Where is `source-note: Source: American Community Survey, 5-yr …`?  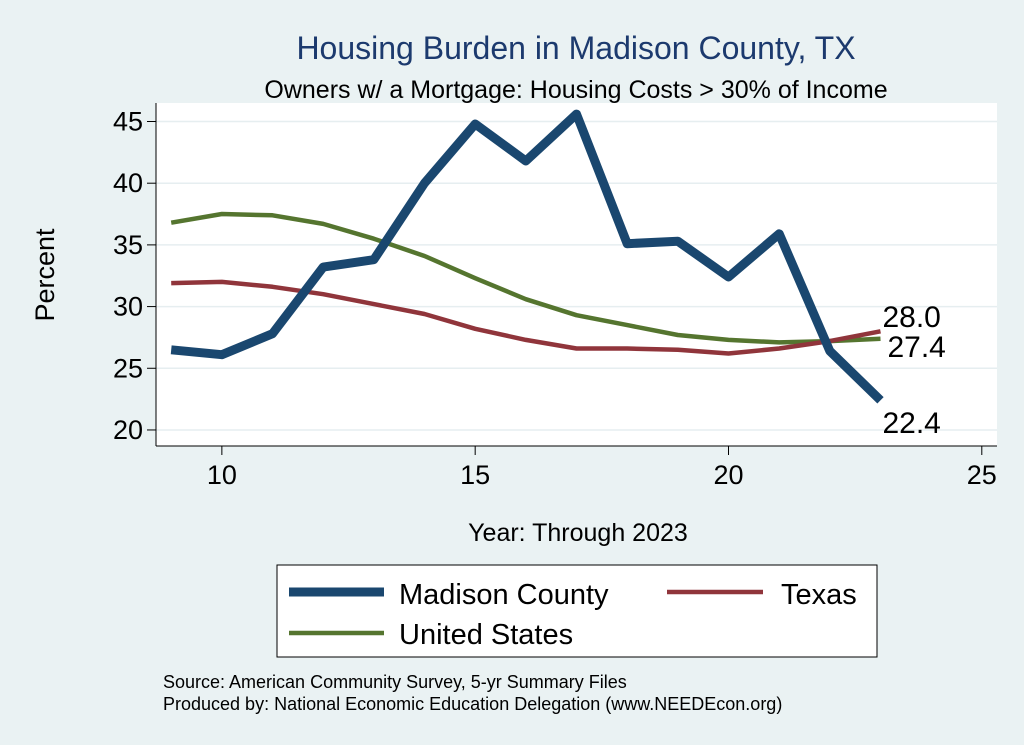 source-note: Source: American Community Survey, 5-yr … is located at coordinates (395, 682).